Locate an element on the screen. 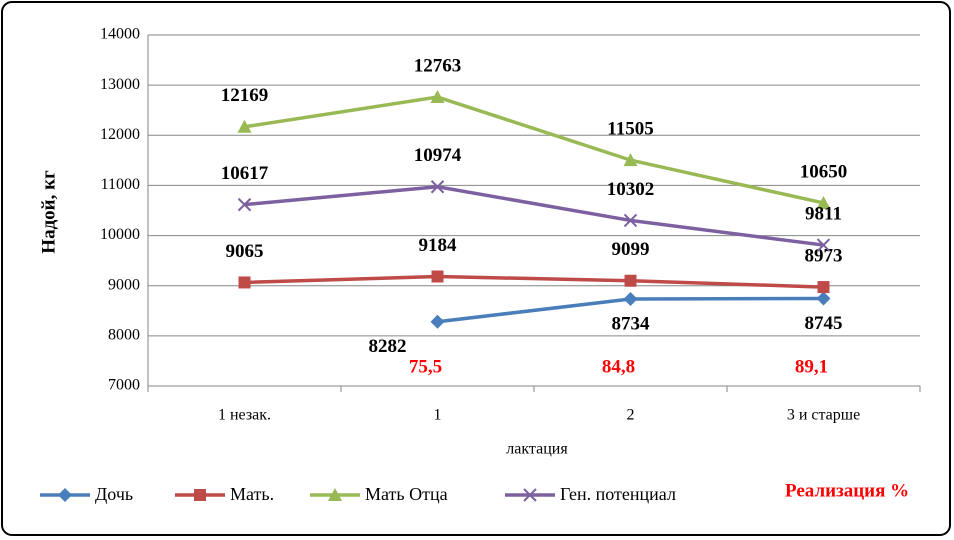 The width and height of the screenshot is (954, 540). x-tick-label: 2 is located at coordinates (631, 415).